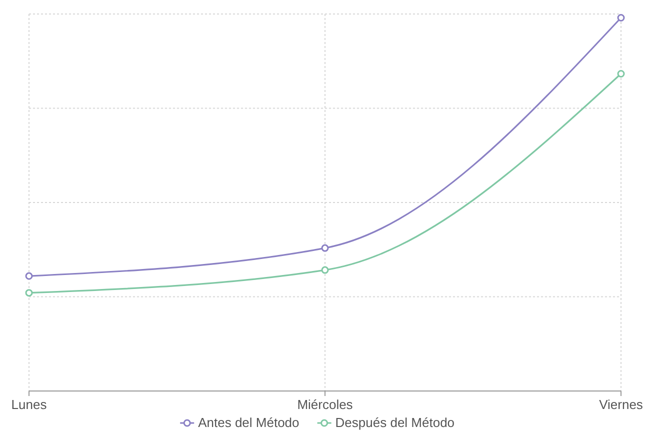  I want to click on legend-label: Antes del Método, so click(249, 422).